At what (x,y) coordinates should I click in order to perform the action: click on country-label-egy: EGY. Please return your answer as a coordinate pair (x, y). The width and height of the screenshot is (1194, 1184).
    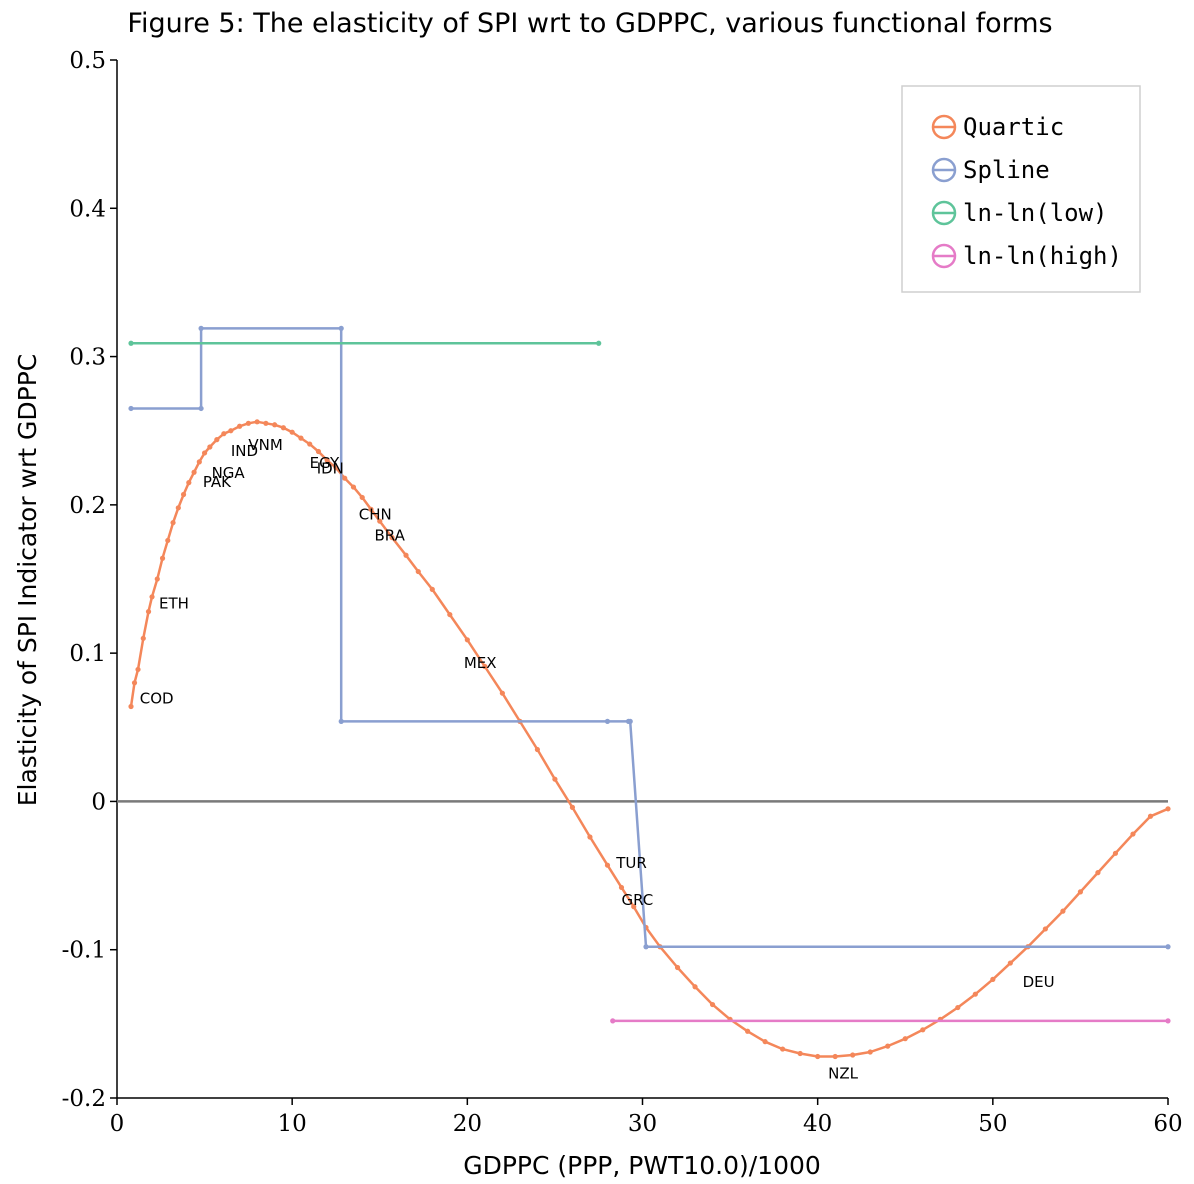
    Looking at the image, I should click on (325, 463).